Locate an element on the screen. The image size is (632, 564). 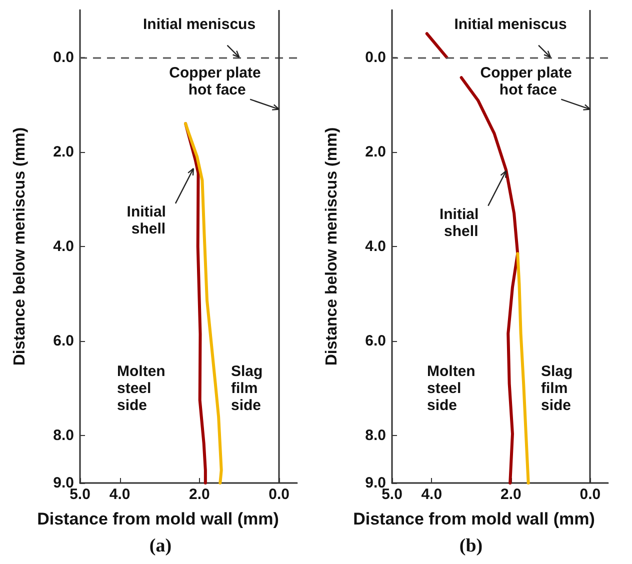
text: (b) is located at coordinates (471, 546).